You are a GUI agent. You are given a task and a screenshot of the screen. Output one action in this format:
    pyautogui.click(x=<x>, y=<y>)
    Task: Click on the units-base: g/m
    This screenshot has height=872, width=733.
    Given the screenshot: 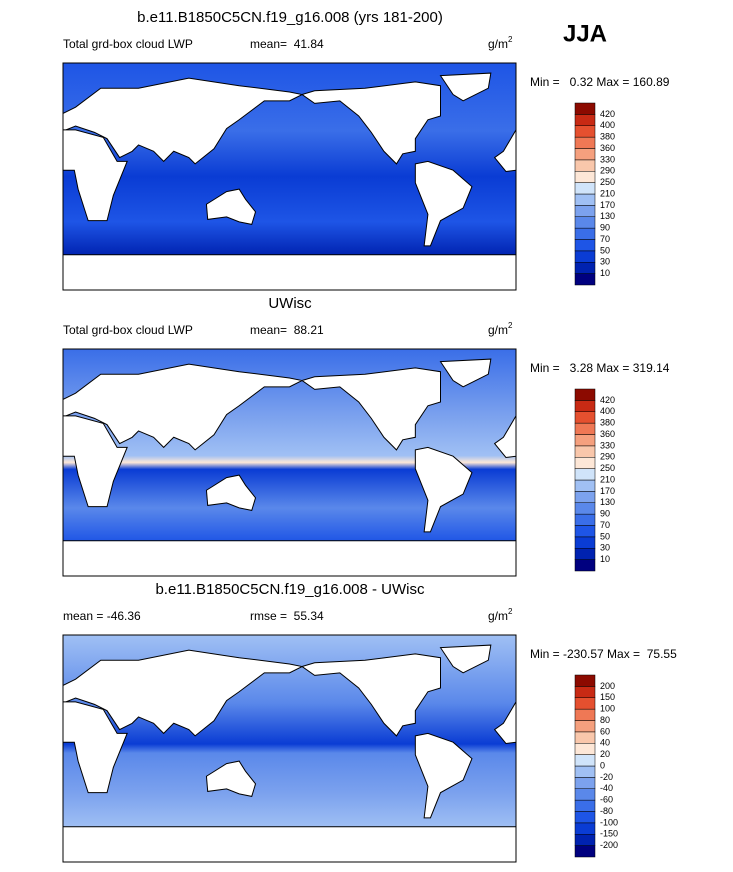 What is the action you would take?
    pyautogui.click(x=498, y=330)
    